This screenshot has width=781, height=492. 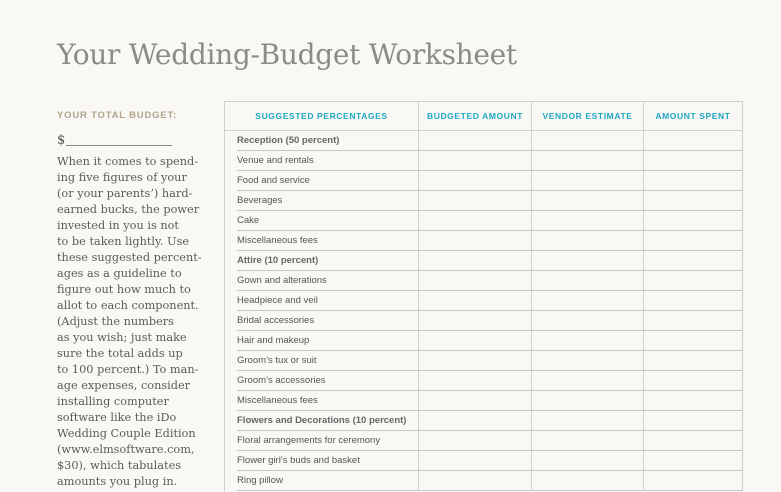 I want to click on total-budget-label: YOUR TOTAL BUDGET:, so click(x=117, y=115).